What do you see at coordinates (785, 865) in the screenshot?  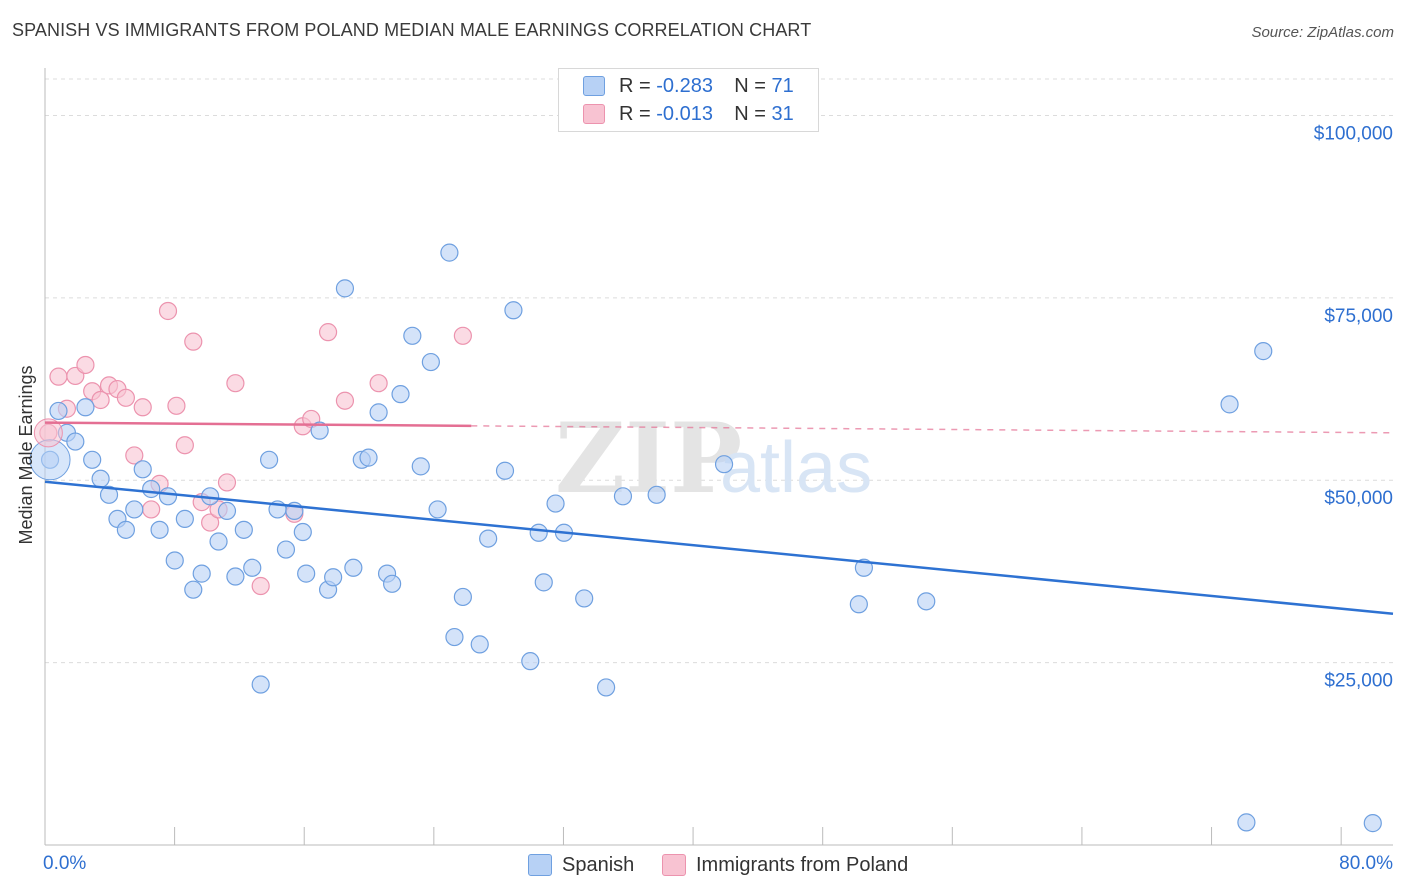 I see `bottom-legend-poland: Immigrants from Poland` at bounding box center [785, 865].